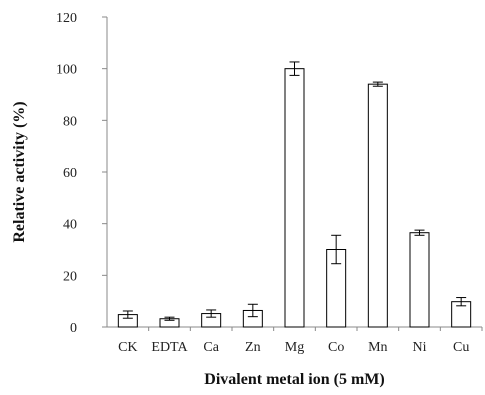 The image size is (485, 395). Describe the element at coordinates (70, 173) in the screenshot. I see `y-tick-label: 60` at that location.